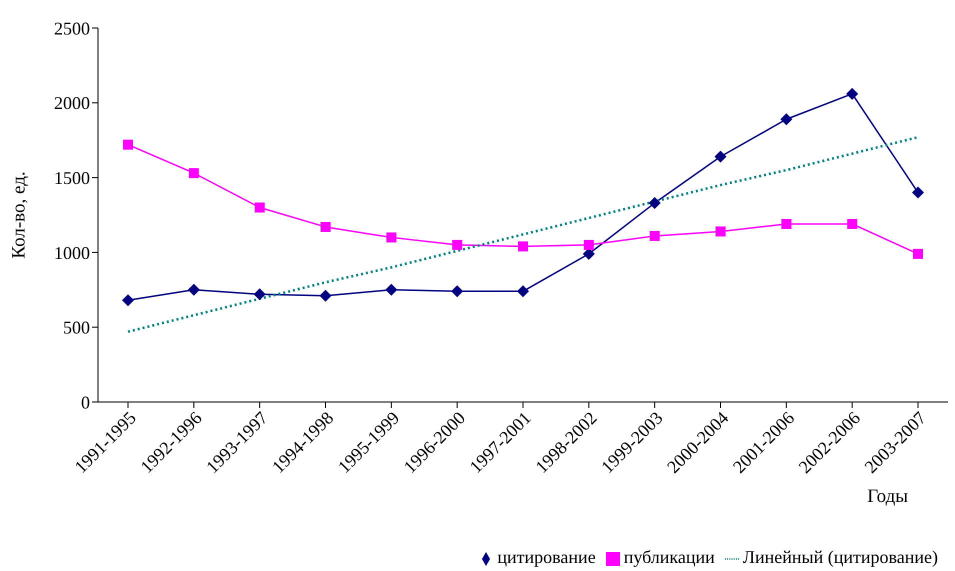 This screenshot has width=955, height=571. Describe the element at coordinates (72, 252) in the screenshot. I see `y-tick-label: 1000` at that location.